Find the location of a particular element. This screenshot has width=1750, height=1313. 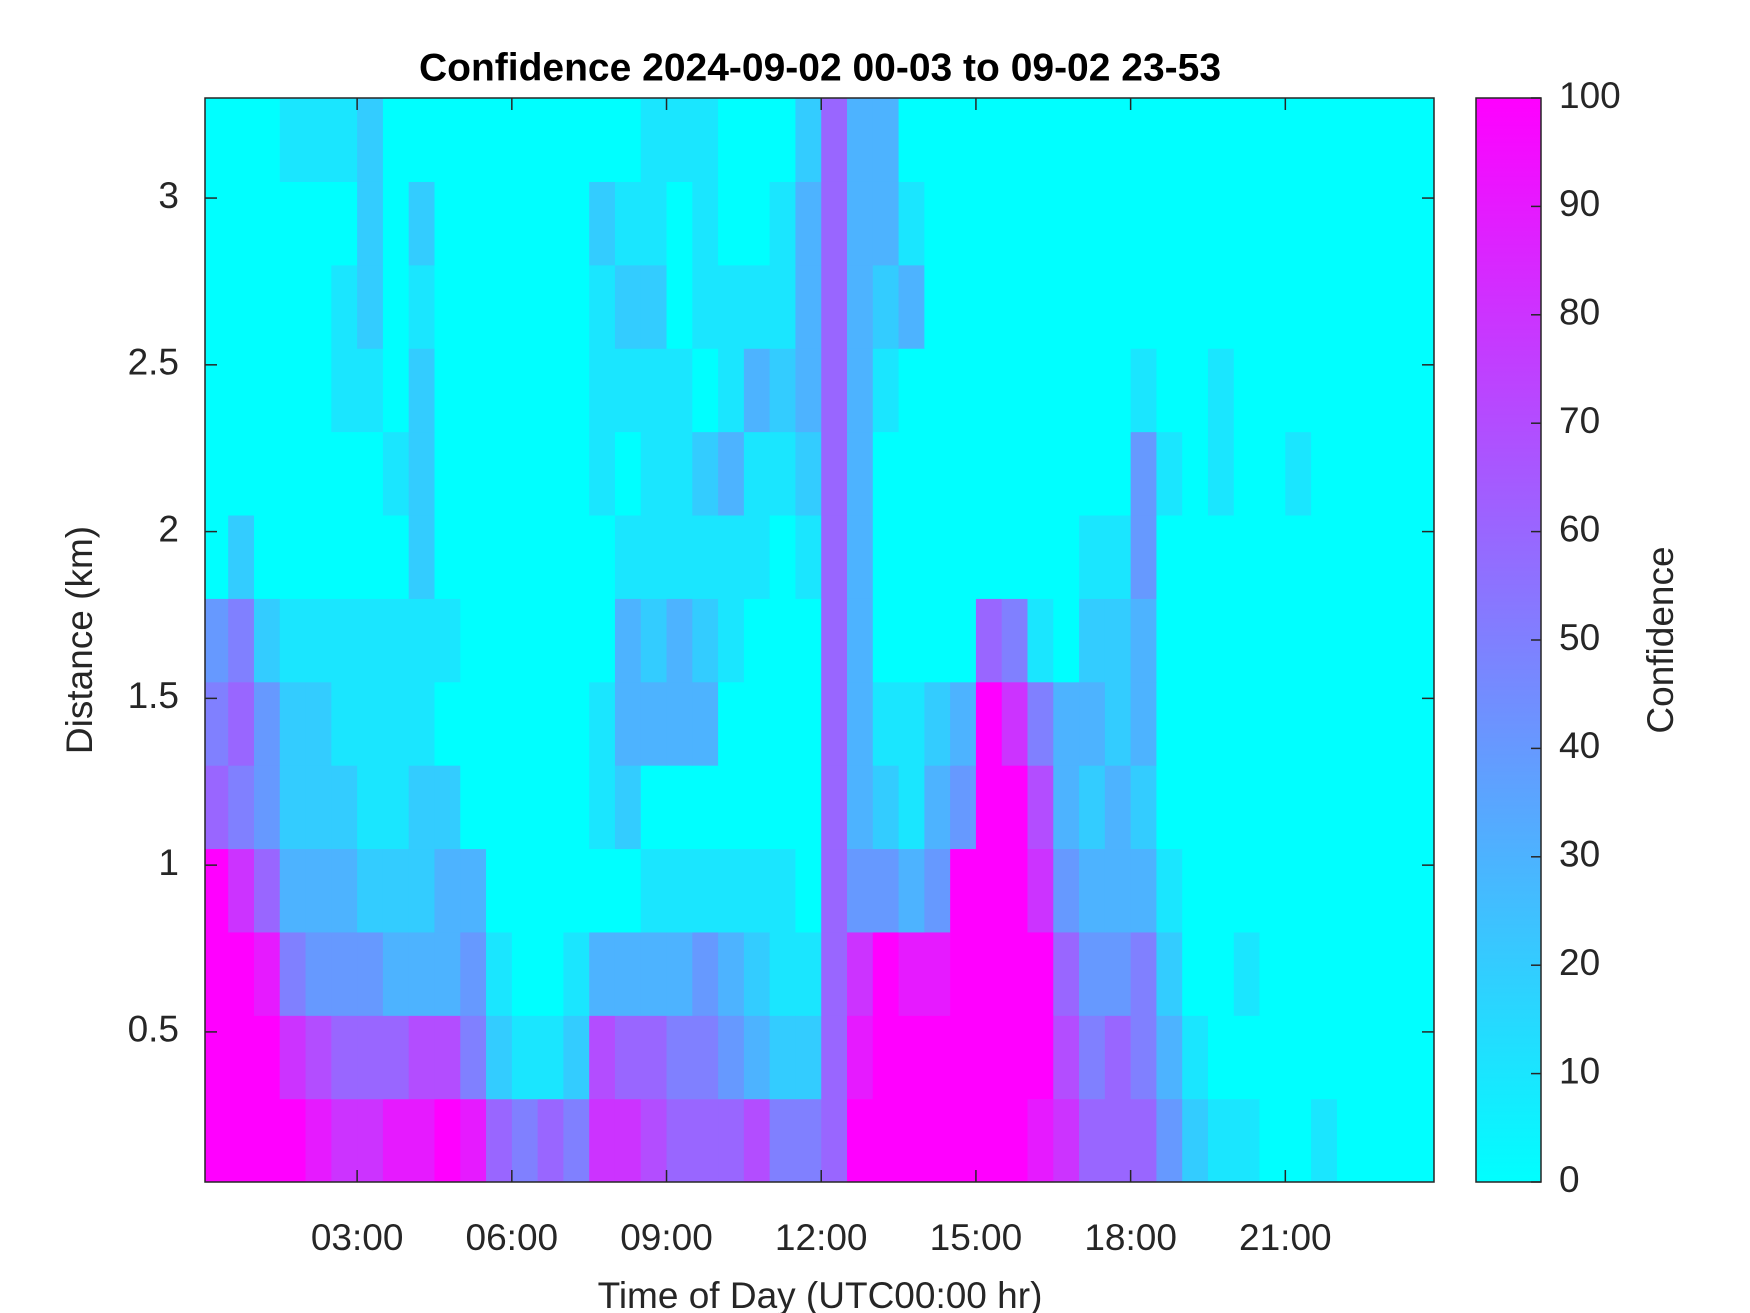

colorbar-tick-label: 30 is located at coordinates (1579, 854).